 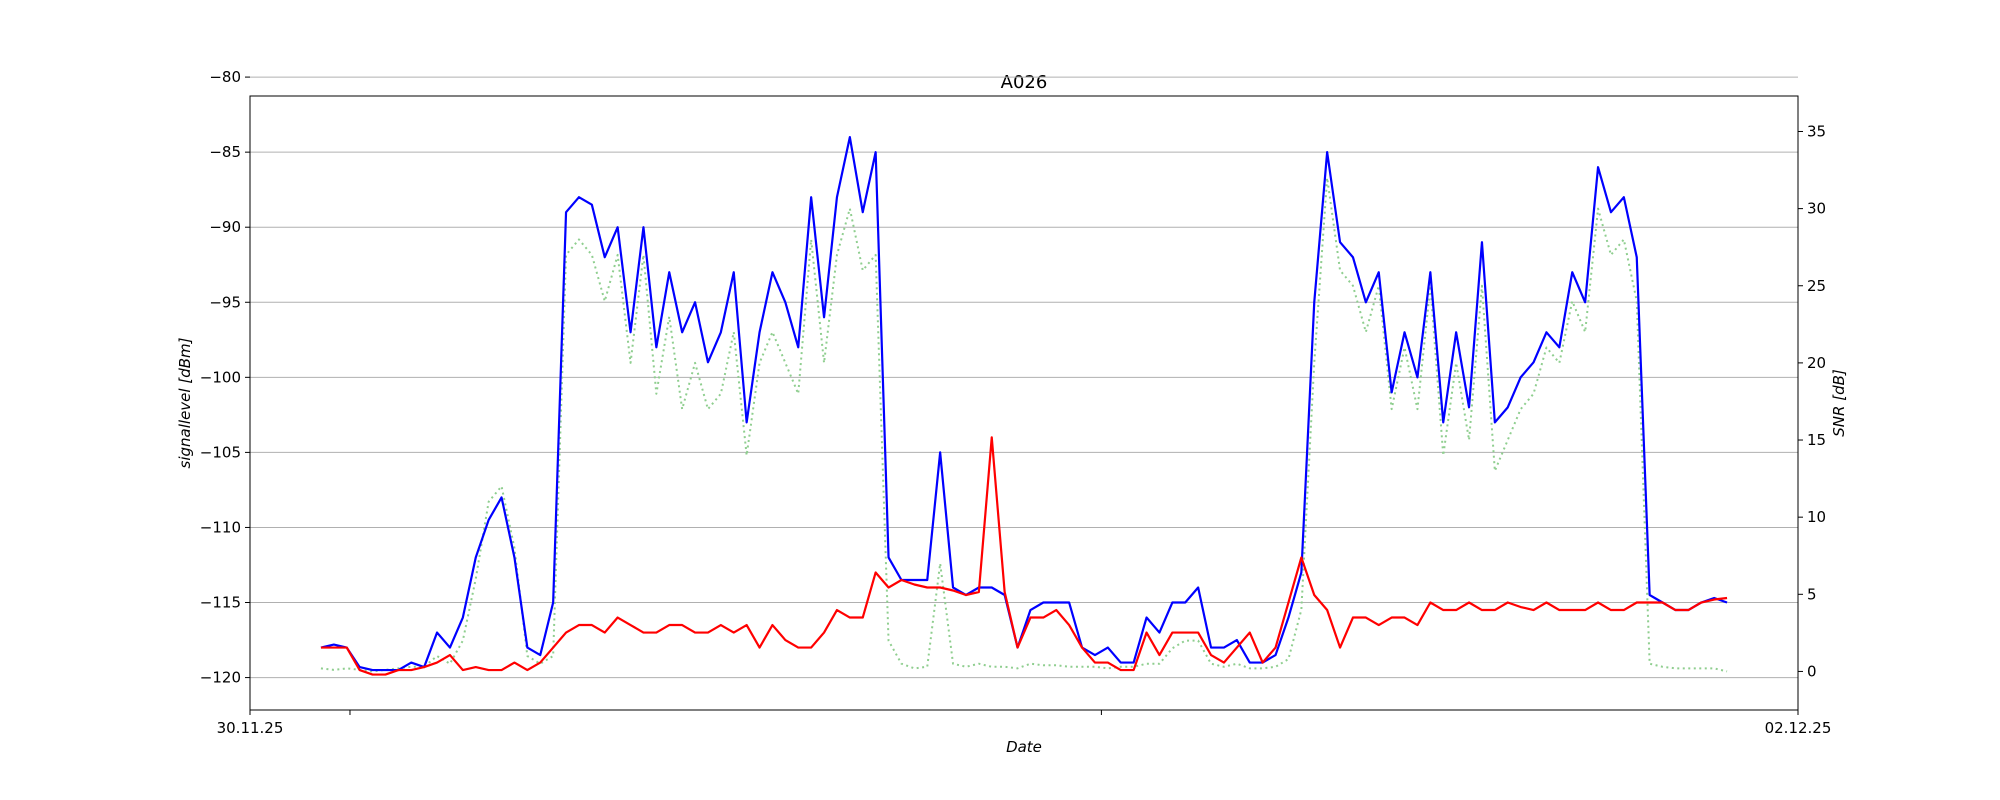 What do you see at coordinates (1024, 82) in the screenshot?
I see `chart-title: A026` at bounding box center [1024, 82].